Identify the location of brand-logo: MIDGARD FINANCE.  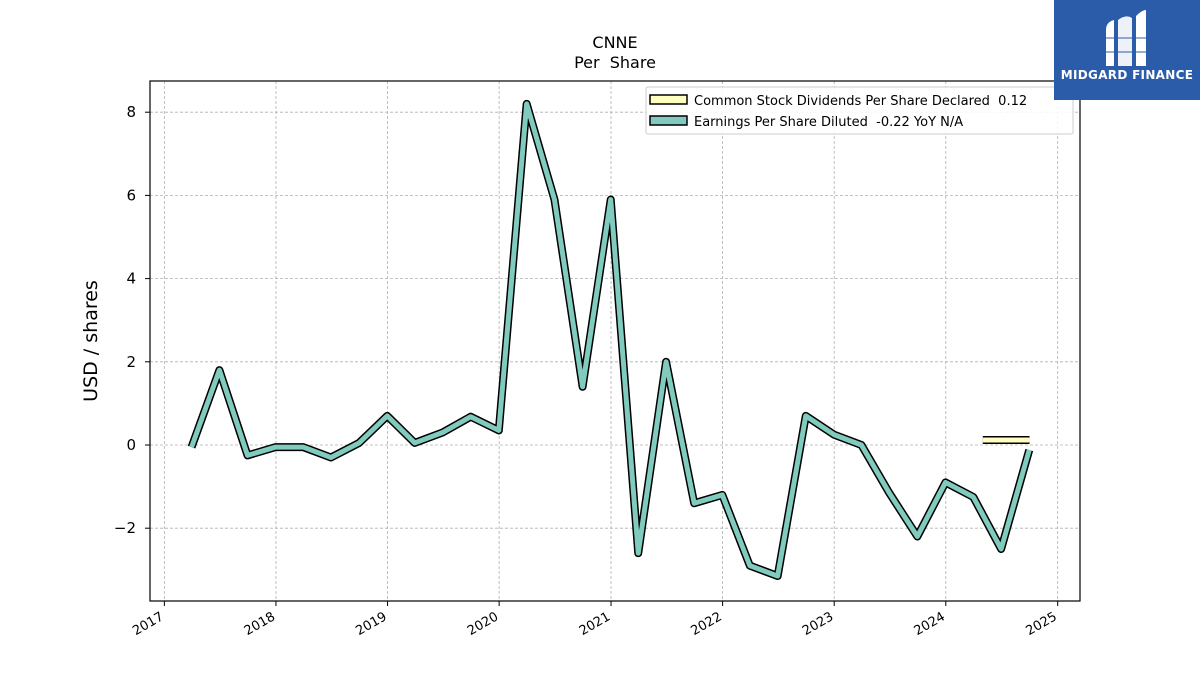
(1127, 50).